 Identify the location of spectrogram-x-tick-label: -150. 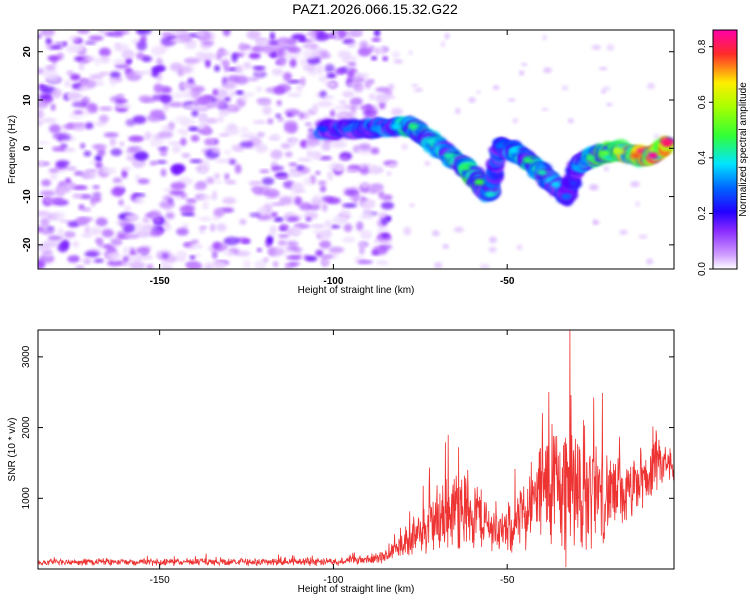
(160, 281).